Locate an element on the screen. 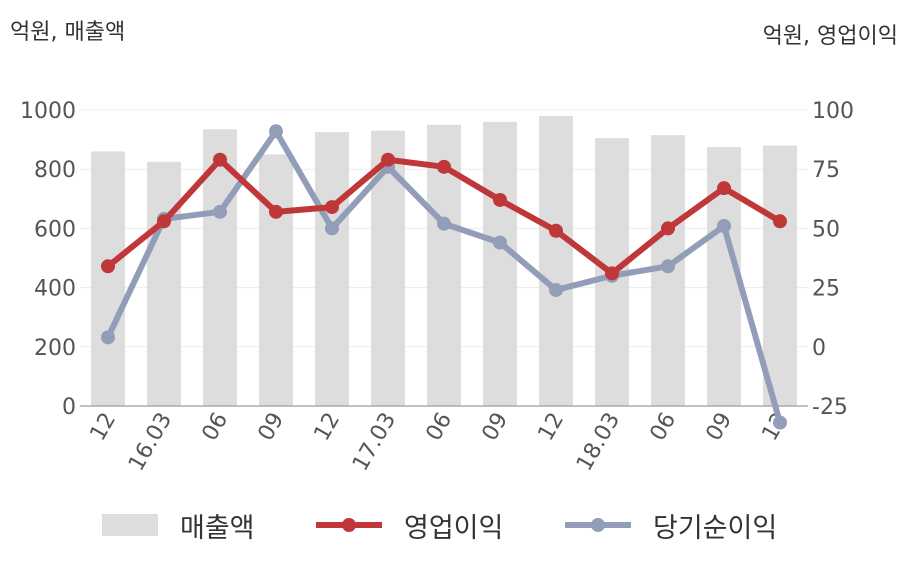 This screenshot has height=580, width=908. legend-swatch-operating-profit is located at coordinates (349, 525).